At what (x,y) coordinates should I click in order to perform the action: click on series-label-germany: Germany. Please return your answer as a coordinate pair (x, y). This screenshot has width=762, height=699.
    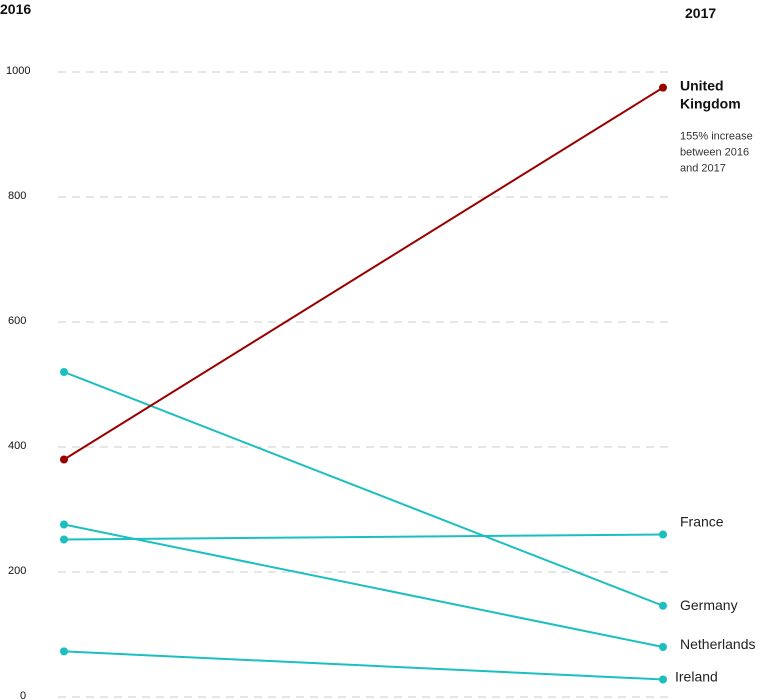
    Looking at the image, I should click on (709, 605).